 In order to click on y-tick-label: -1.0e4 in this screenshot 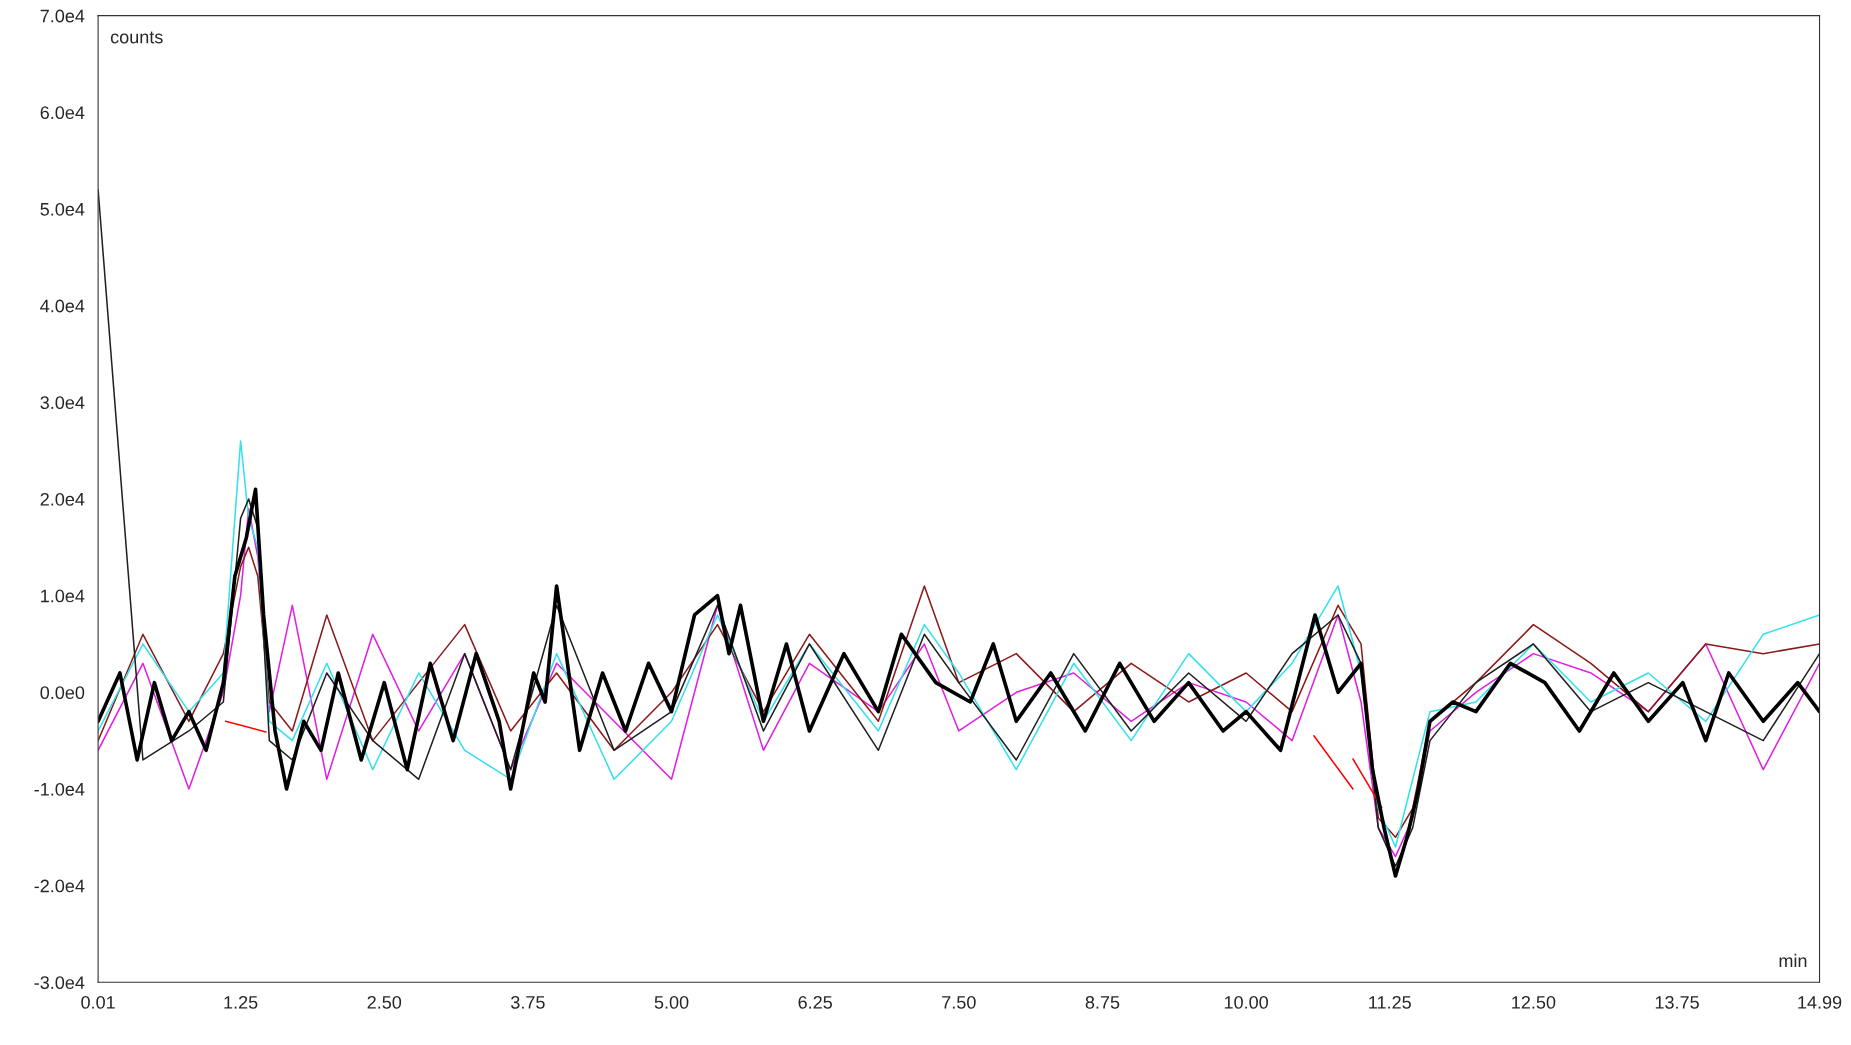, I will do `click(59, 789)`.